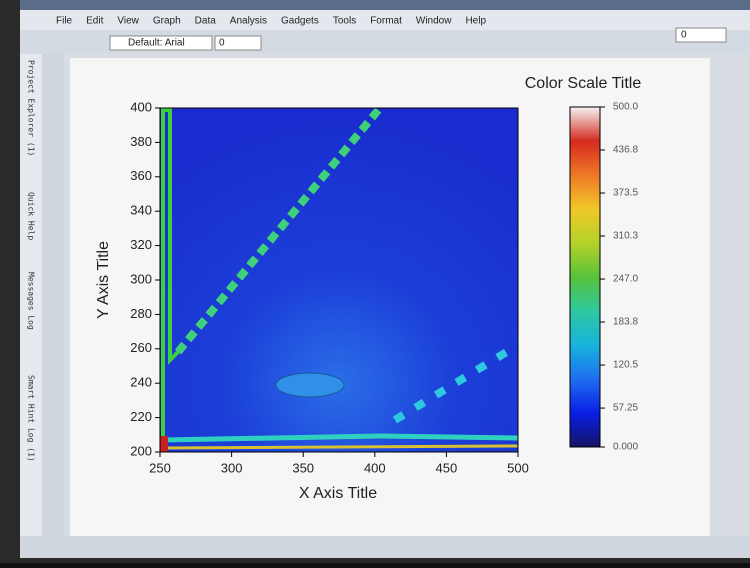  I want to click on contour-blob, so click(310, 385).